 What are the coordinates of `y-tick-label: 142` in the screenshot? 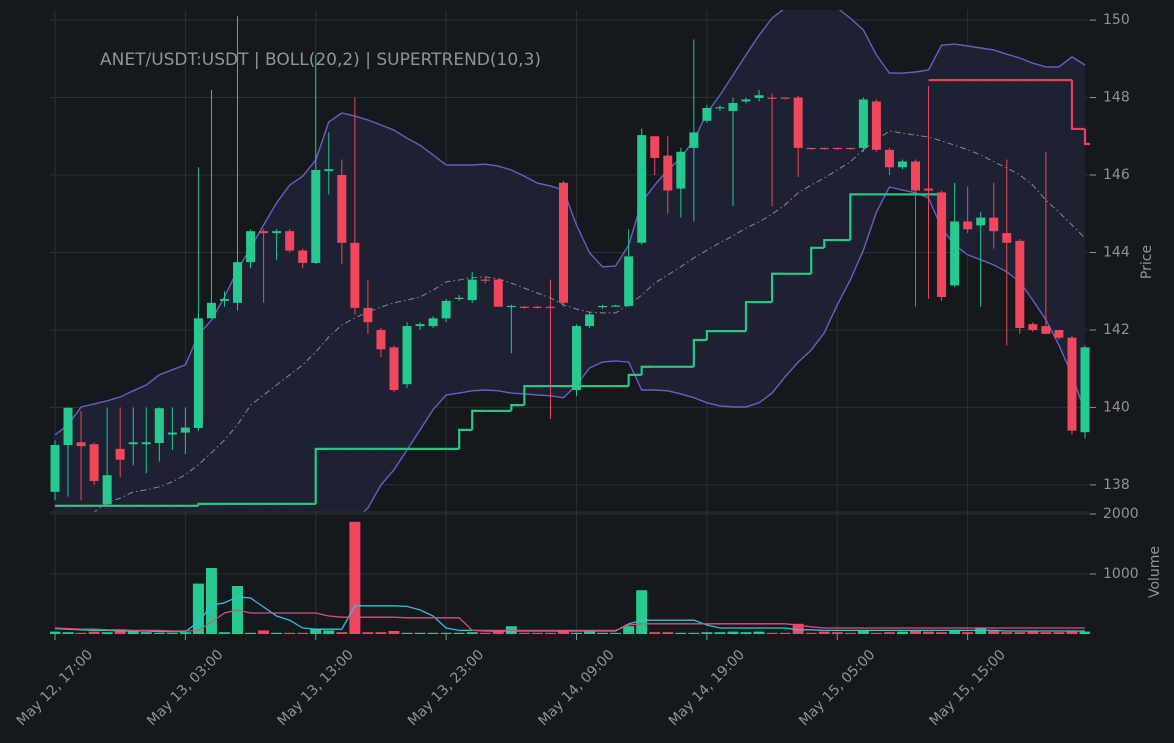 It's located at (1116, 330).